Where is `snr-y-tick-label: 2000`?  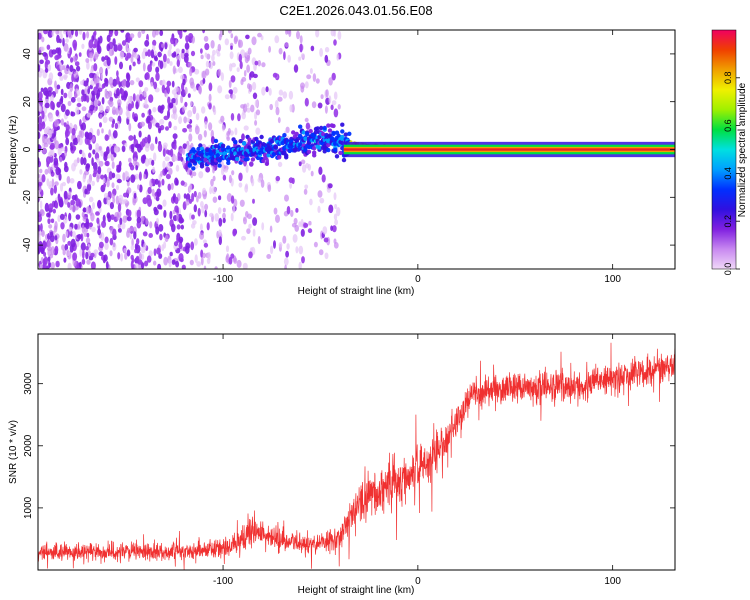 snr-y-tick-label: 2000 is located at coordinates (28, 445).